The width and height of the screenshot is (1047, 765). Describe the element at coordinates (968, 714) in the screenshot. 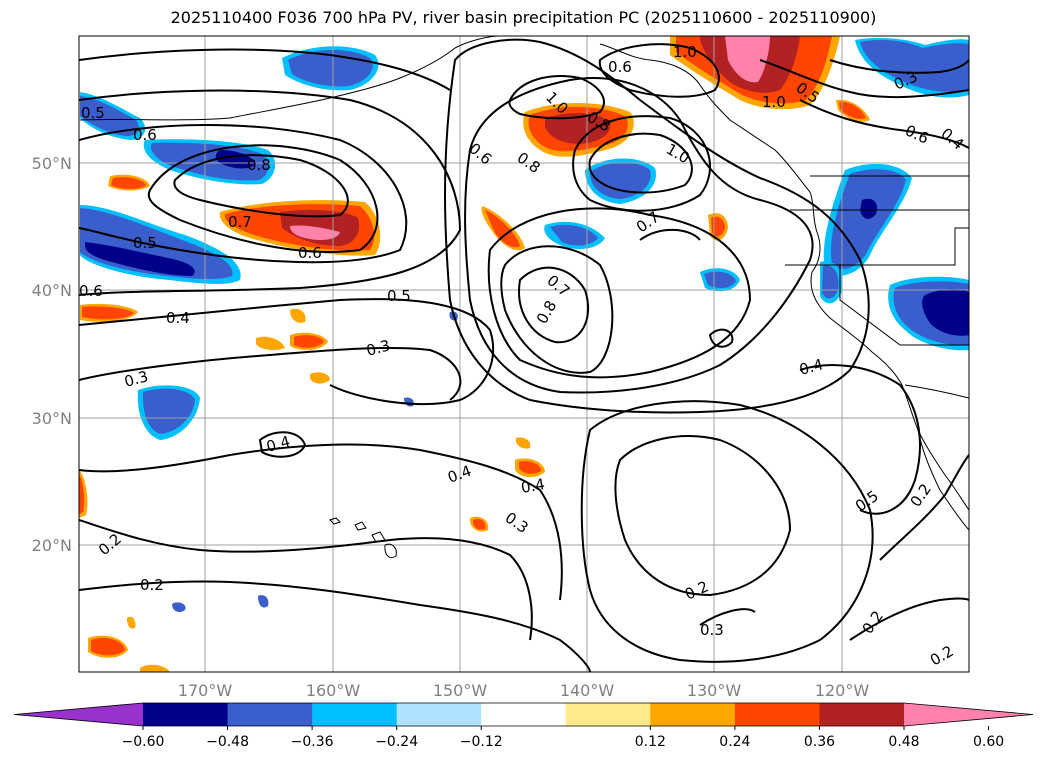

I see `colorbar-extend-high` at that location.